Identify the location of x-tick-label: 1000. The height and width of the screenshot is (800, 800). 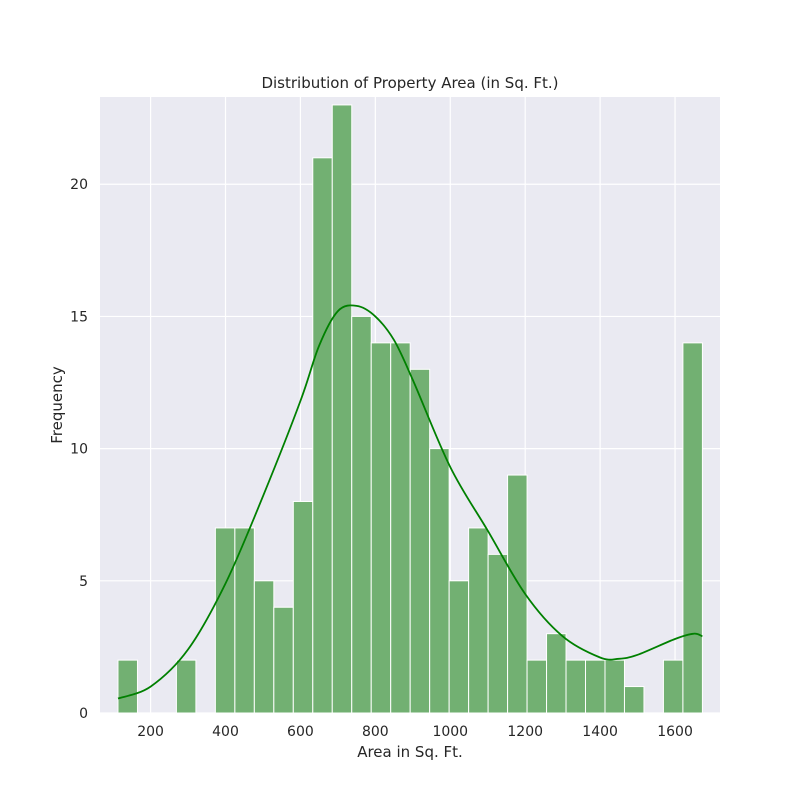
(450, 732).